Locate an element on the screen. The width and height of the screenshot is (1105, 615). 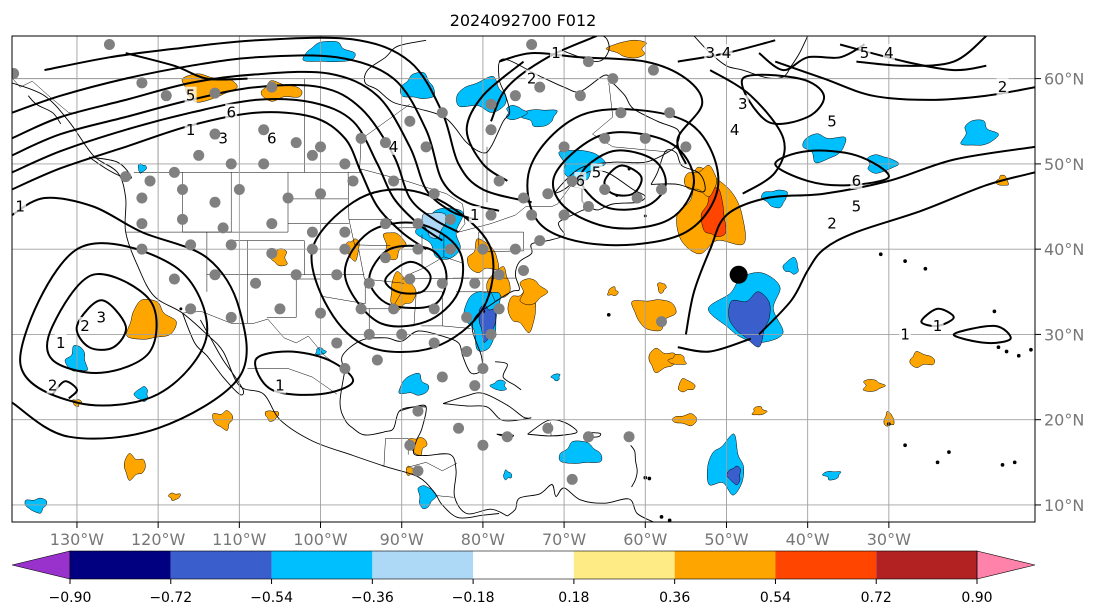
contour-atlantic-upper-east is located at coordinates (921, 51).